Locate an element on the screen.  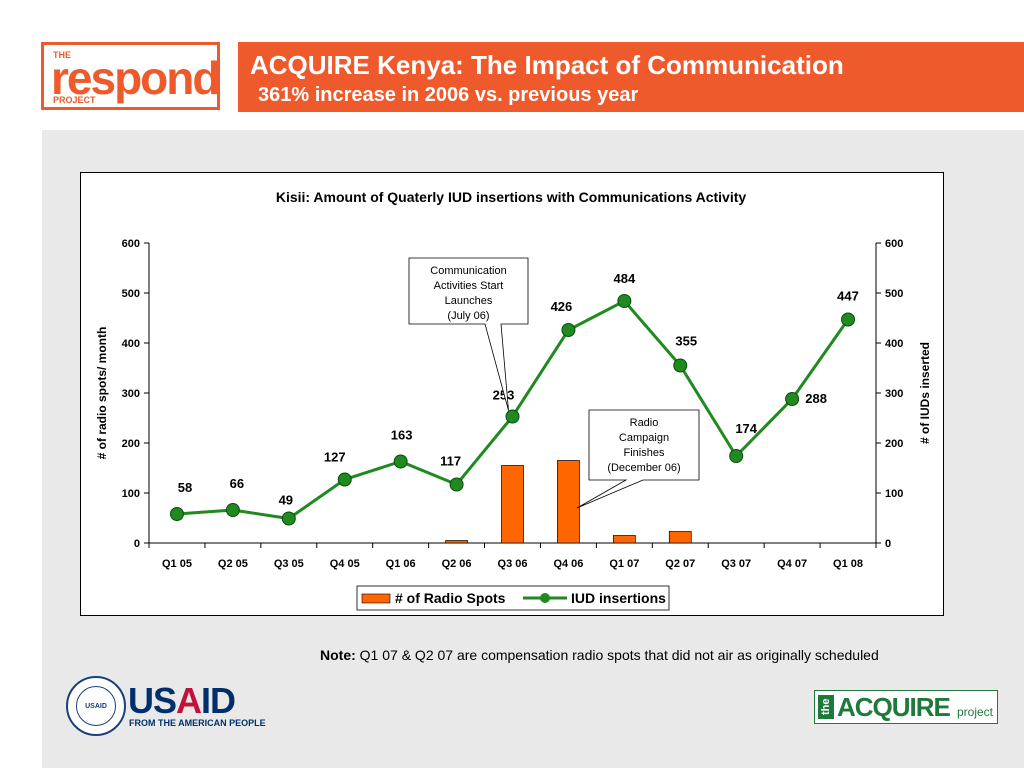
page-subtitle: 361% increase in 2006 vs. previous year is located at coordinates (448, 95).